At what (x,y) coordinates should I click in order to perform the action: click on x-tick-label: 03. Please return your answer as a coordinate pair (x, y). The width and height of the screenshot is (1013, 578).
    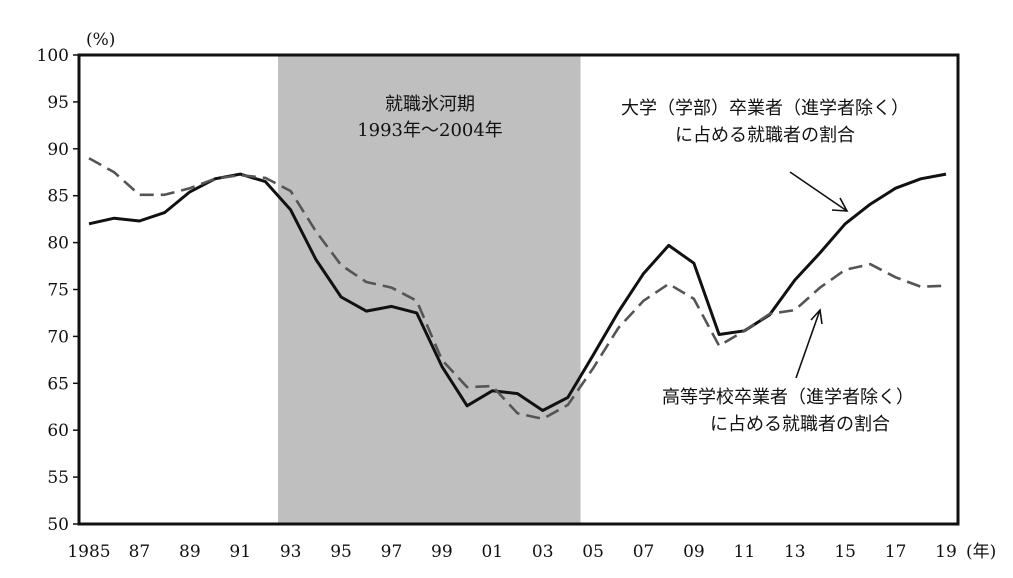
    Looking at the image, I should click on (543, 552).